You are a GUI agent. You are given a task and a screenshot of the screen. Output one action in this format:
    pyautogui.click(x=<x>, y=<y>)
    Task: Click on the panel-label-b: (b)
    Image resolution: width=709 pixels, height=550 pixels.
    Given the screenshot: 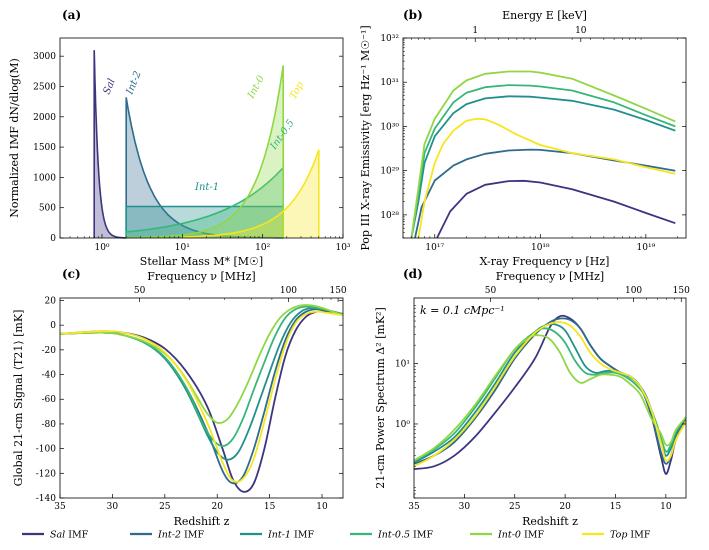 What is the action you would take?
    pyautogui.click(x=413, y=15)
    